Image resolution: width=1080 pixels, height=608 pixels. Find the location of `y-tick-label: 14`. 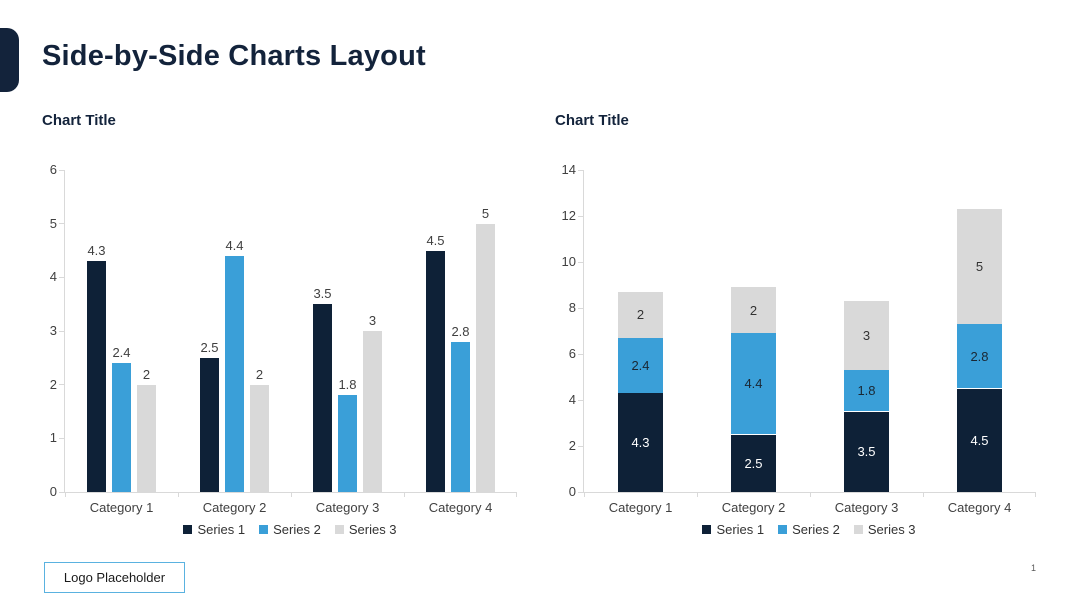

y-tick-label: 14 is located at coordinates (568, 169).